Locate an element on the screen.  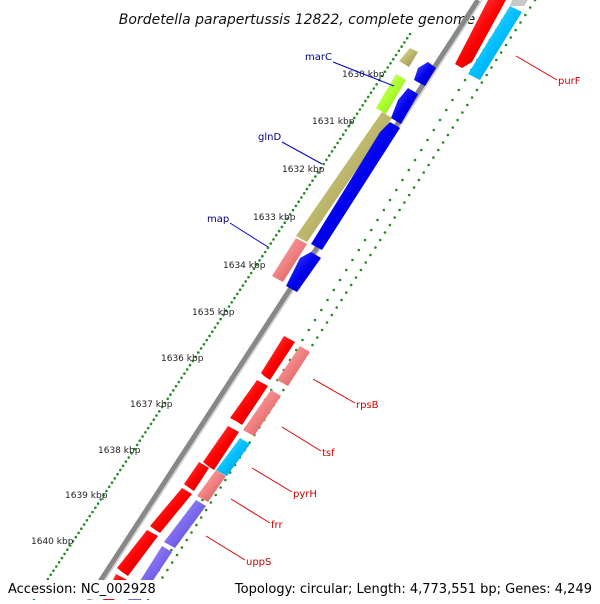
gene-feature-marC is located at coordinates (408, 57).